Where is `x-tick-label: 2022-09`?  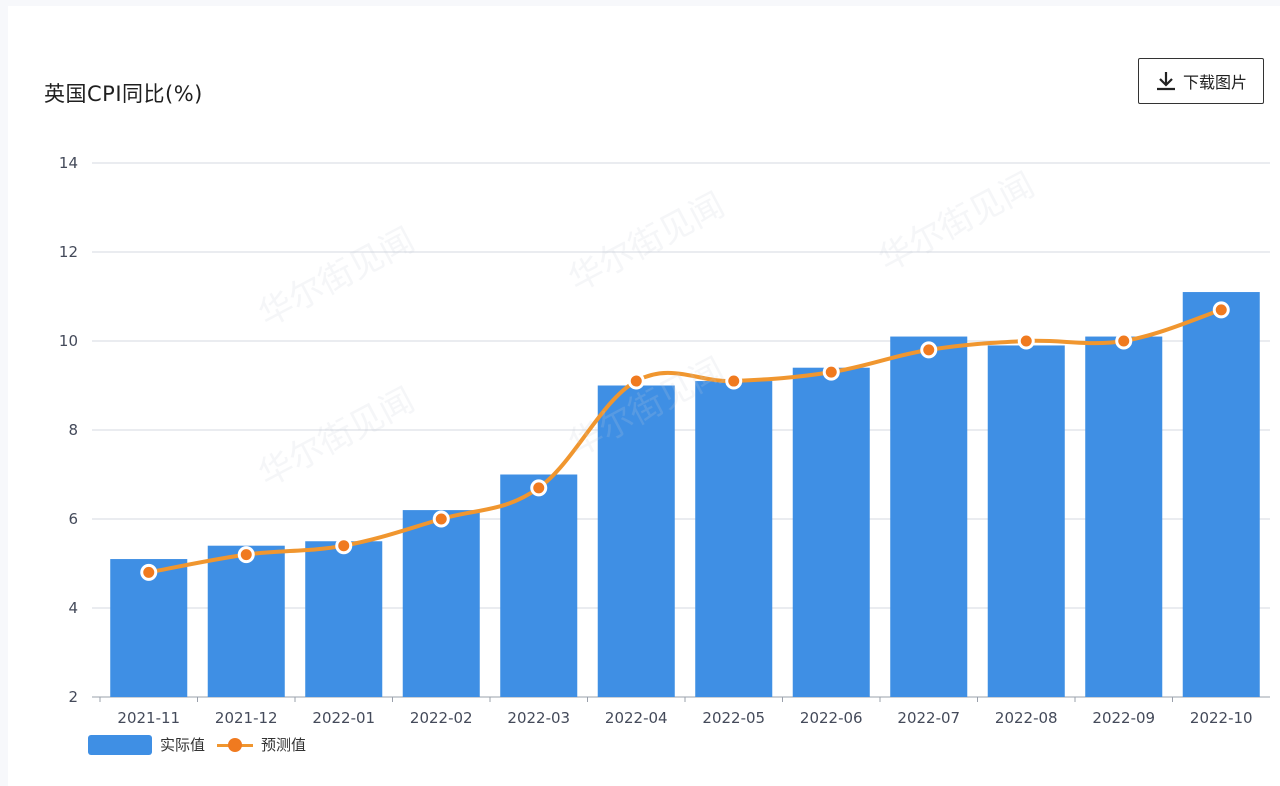 x-tick-label: 2022-09 is located at coordinates (1123, 718).